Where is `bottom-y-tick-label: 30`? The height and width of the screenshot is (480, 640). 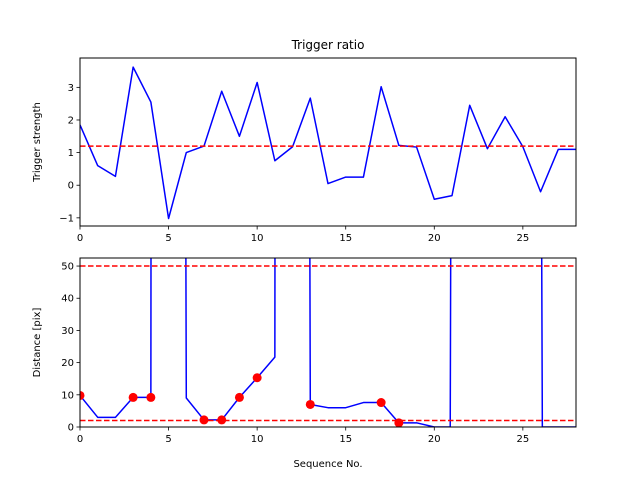 bottom-y-tick-label: 30 is located at coordinates (67, 331).